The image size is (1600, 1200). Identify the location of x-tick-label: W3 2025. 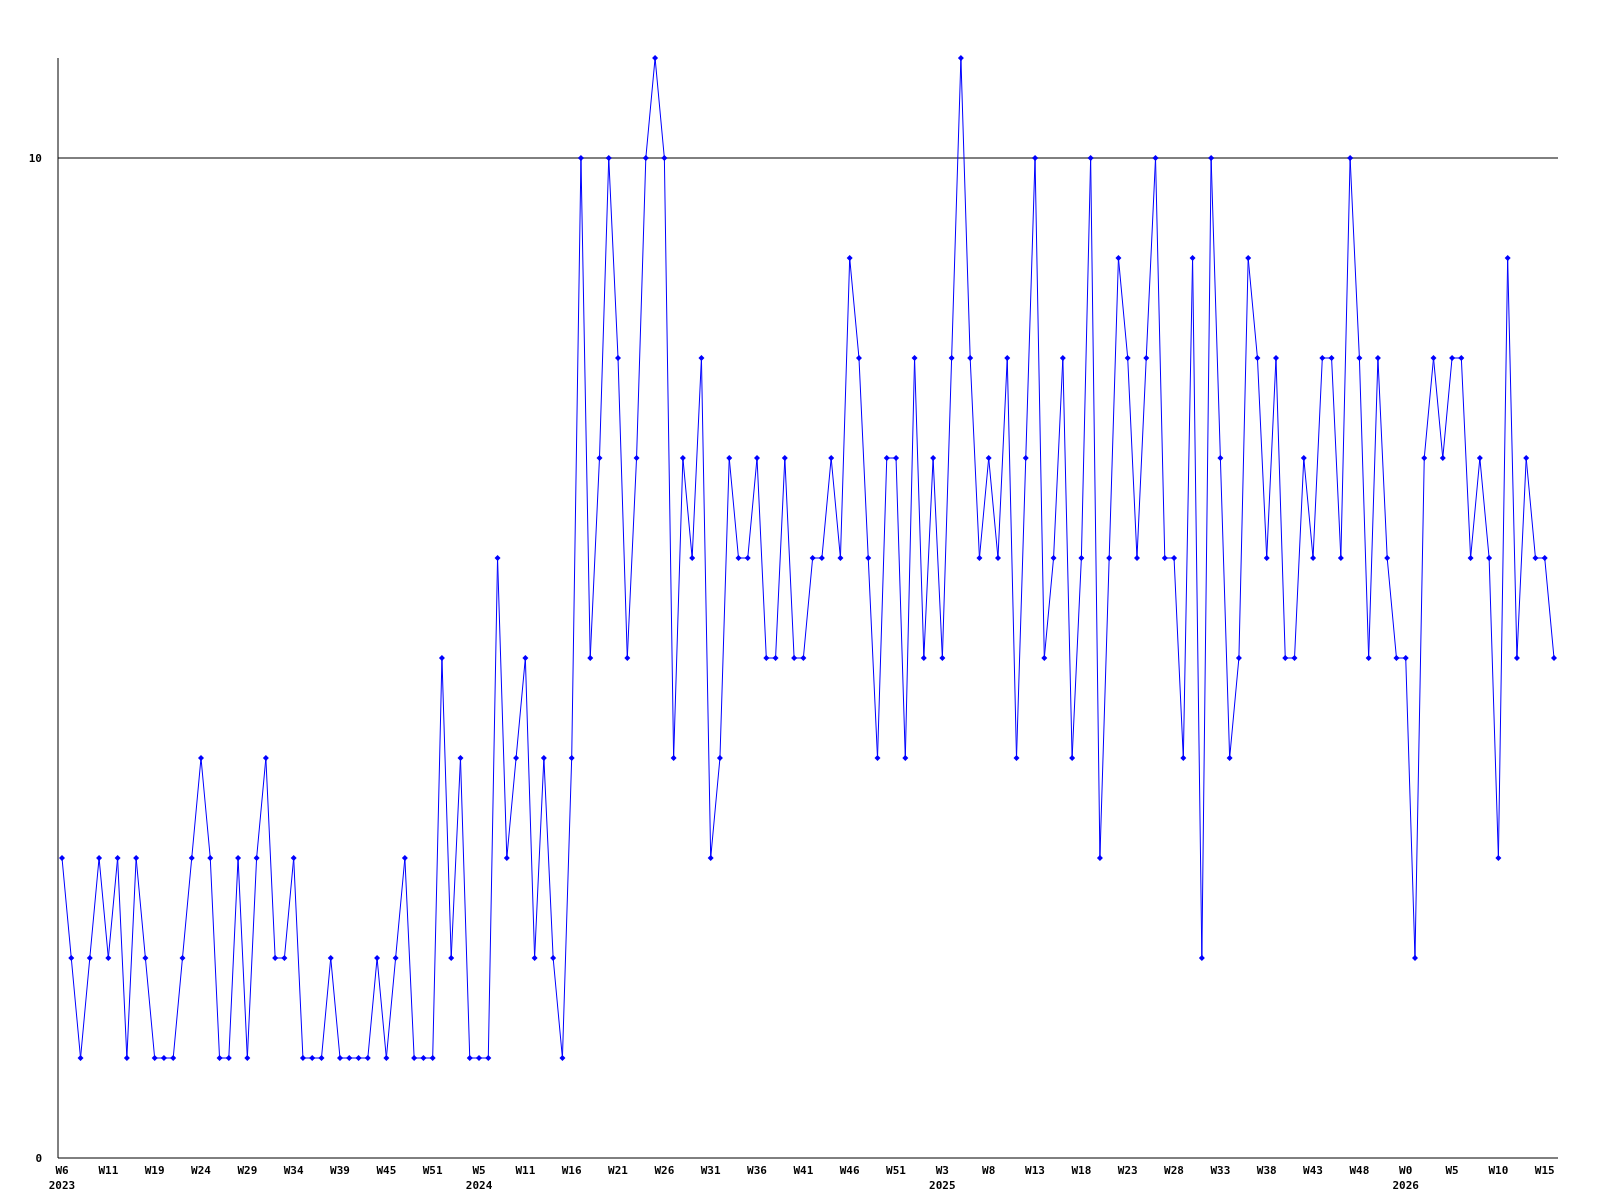
(942, 1178).